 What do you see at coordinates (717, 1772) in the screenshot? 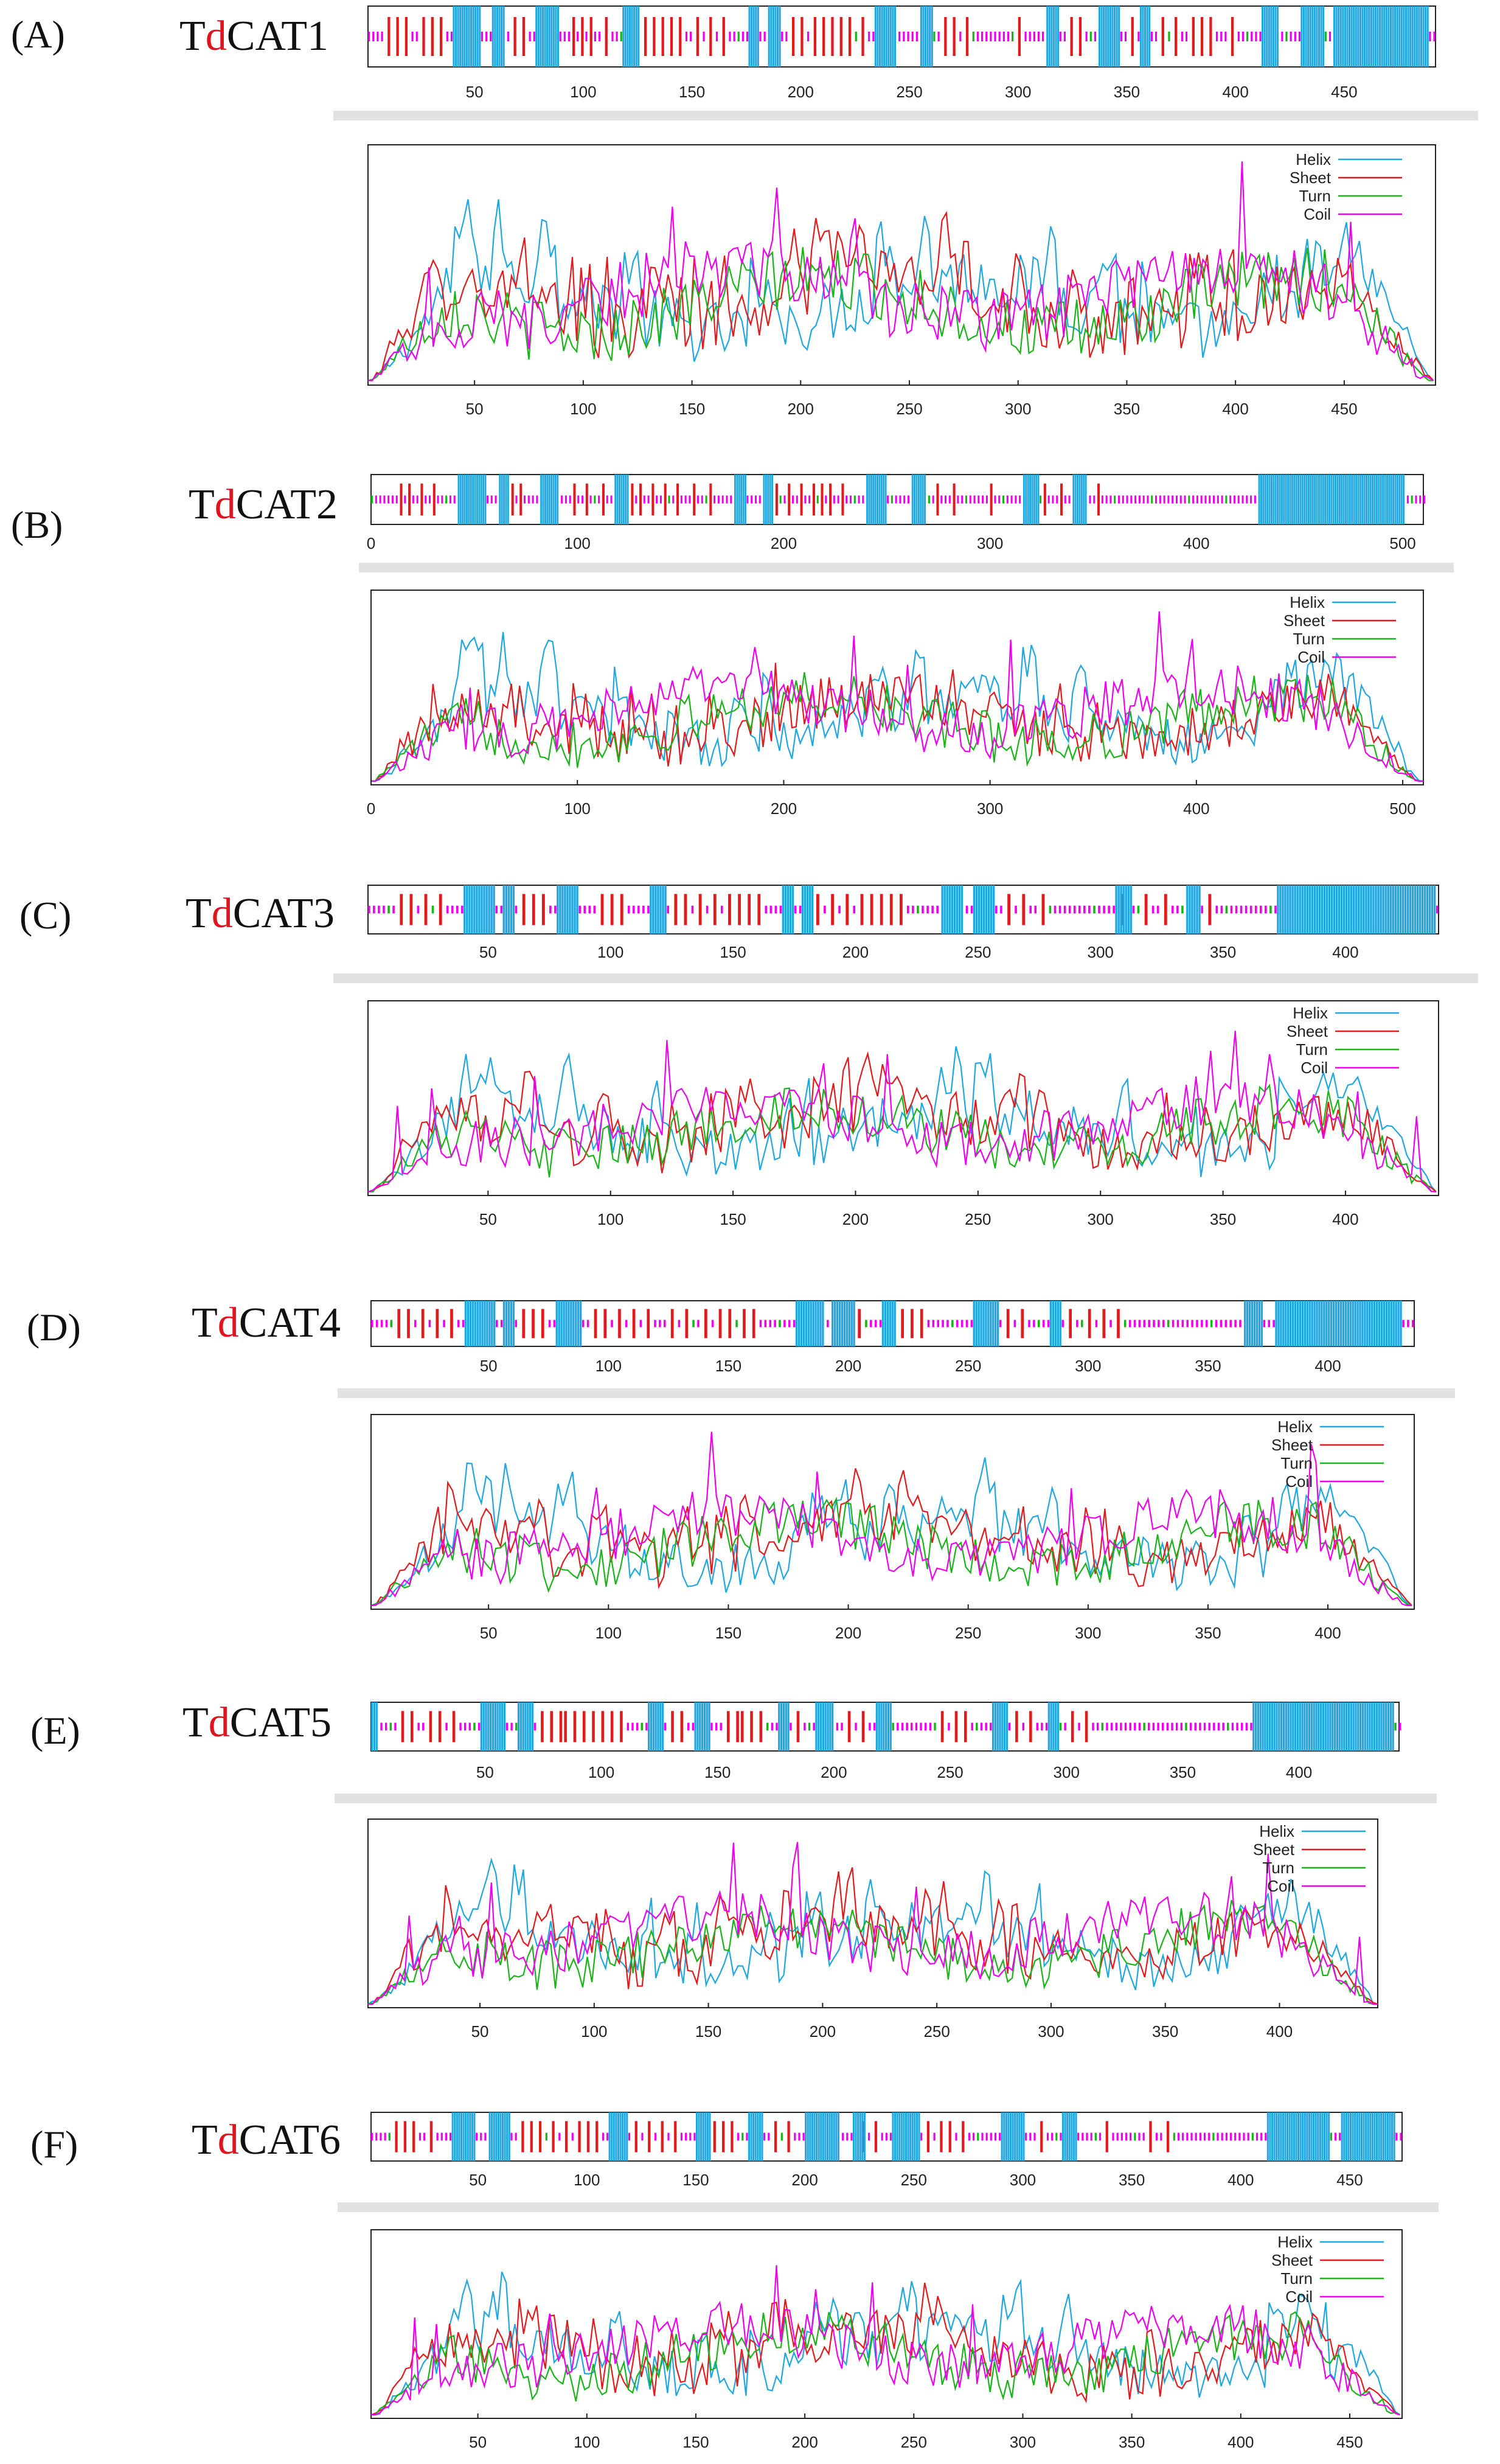
I see `track-tick-label: 150` at bounding box center [717, 1772].